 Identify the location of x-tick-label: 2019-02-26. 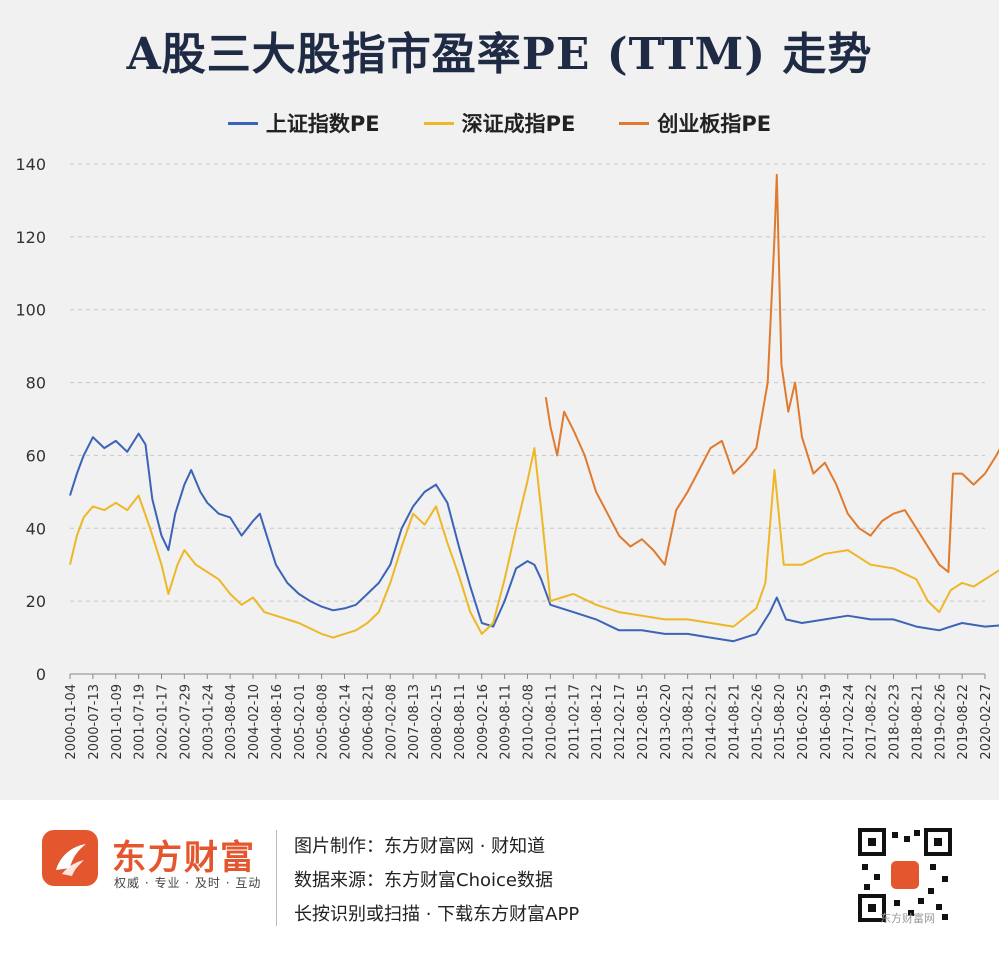
(940, 722).